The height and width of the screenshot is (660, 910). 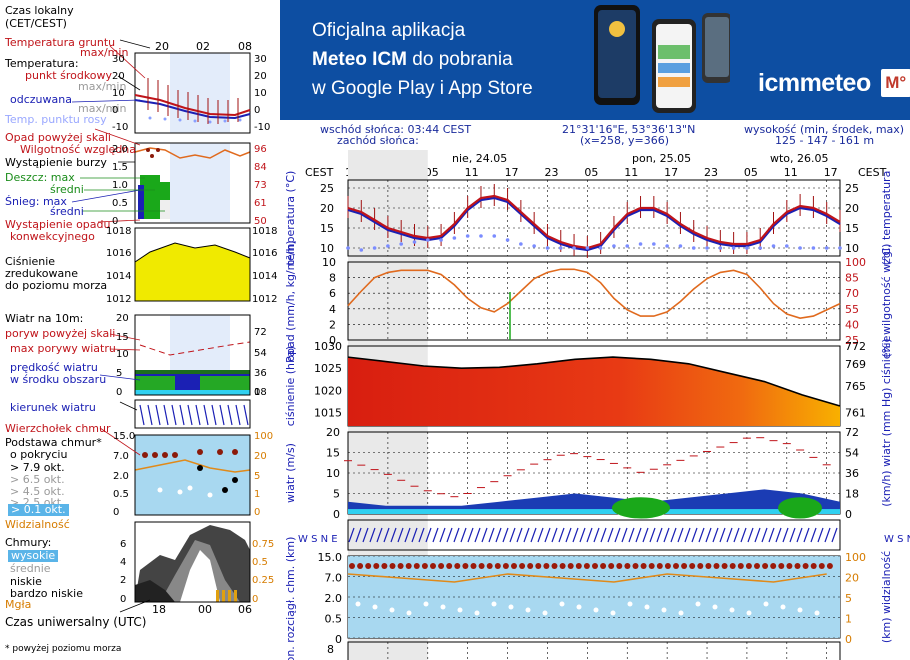 I want to click on ylabel-wind-left: wiatr (m/s), so click(x=290, y=473).